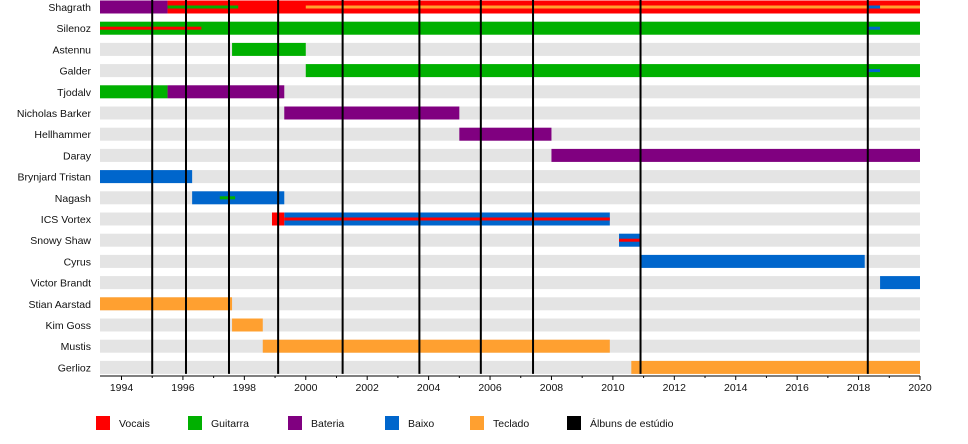  I want to click on legend-label-vocais: Vocais, so click(134, 424).